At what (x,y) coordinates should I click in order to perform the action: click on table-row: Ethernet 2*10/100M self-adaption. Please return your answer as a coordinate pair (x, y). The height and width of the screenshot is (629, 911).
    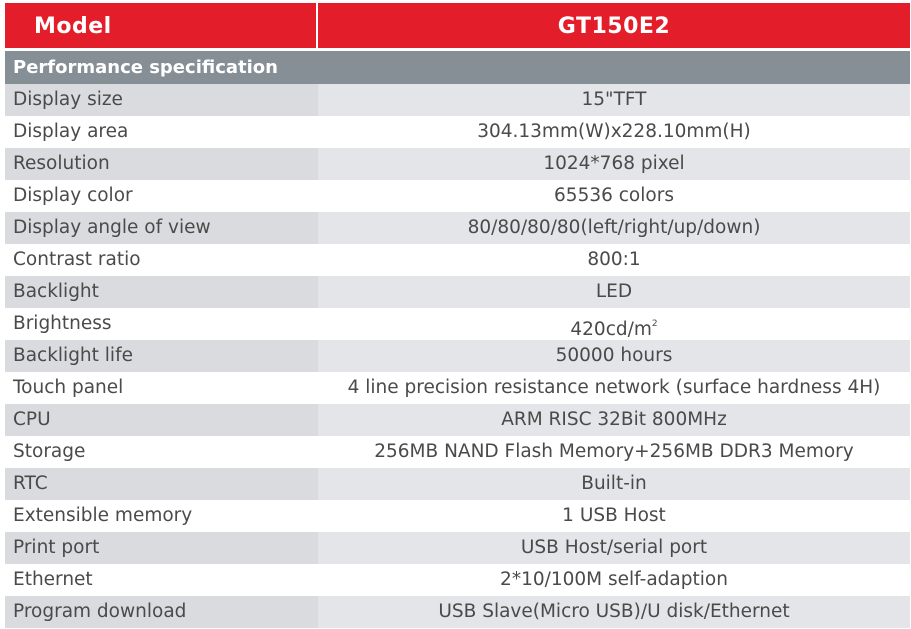
    Looking at the image, I should click on (457, 580).